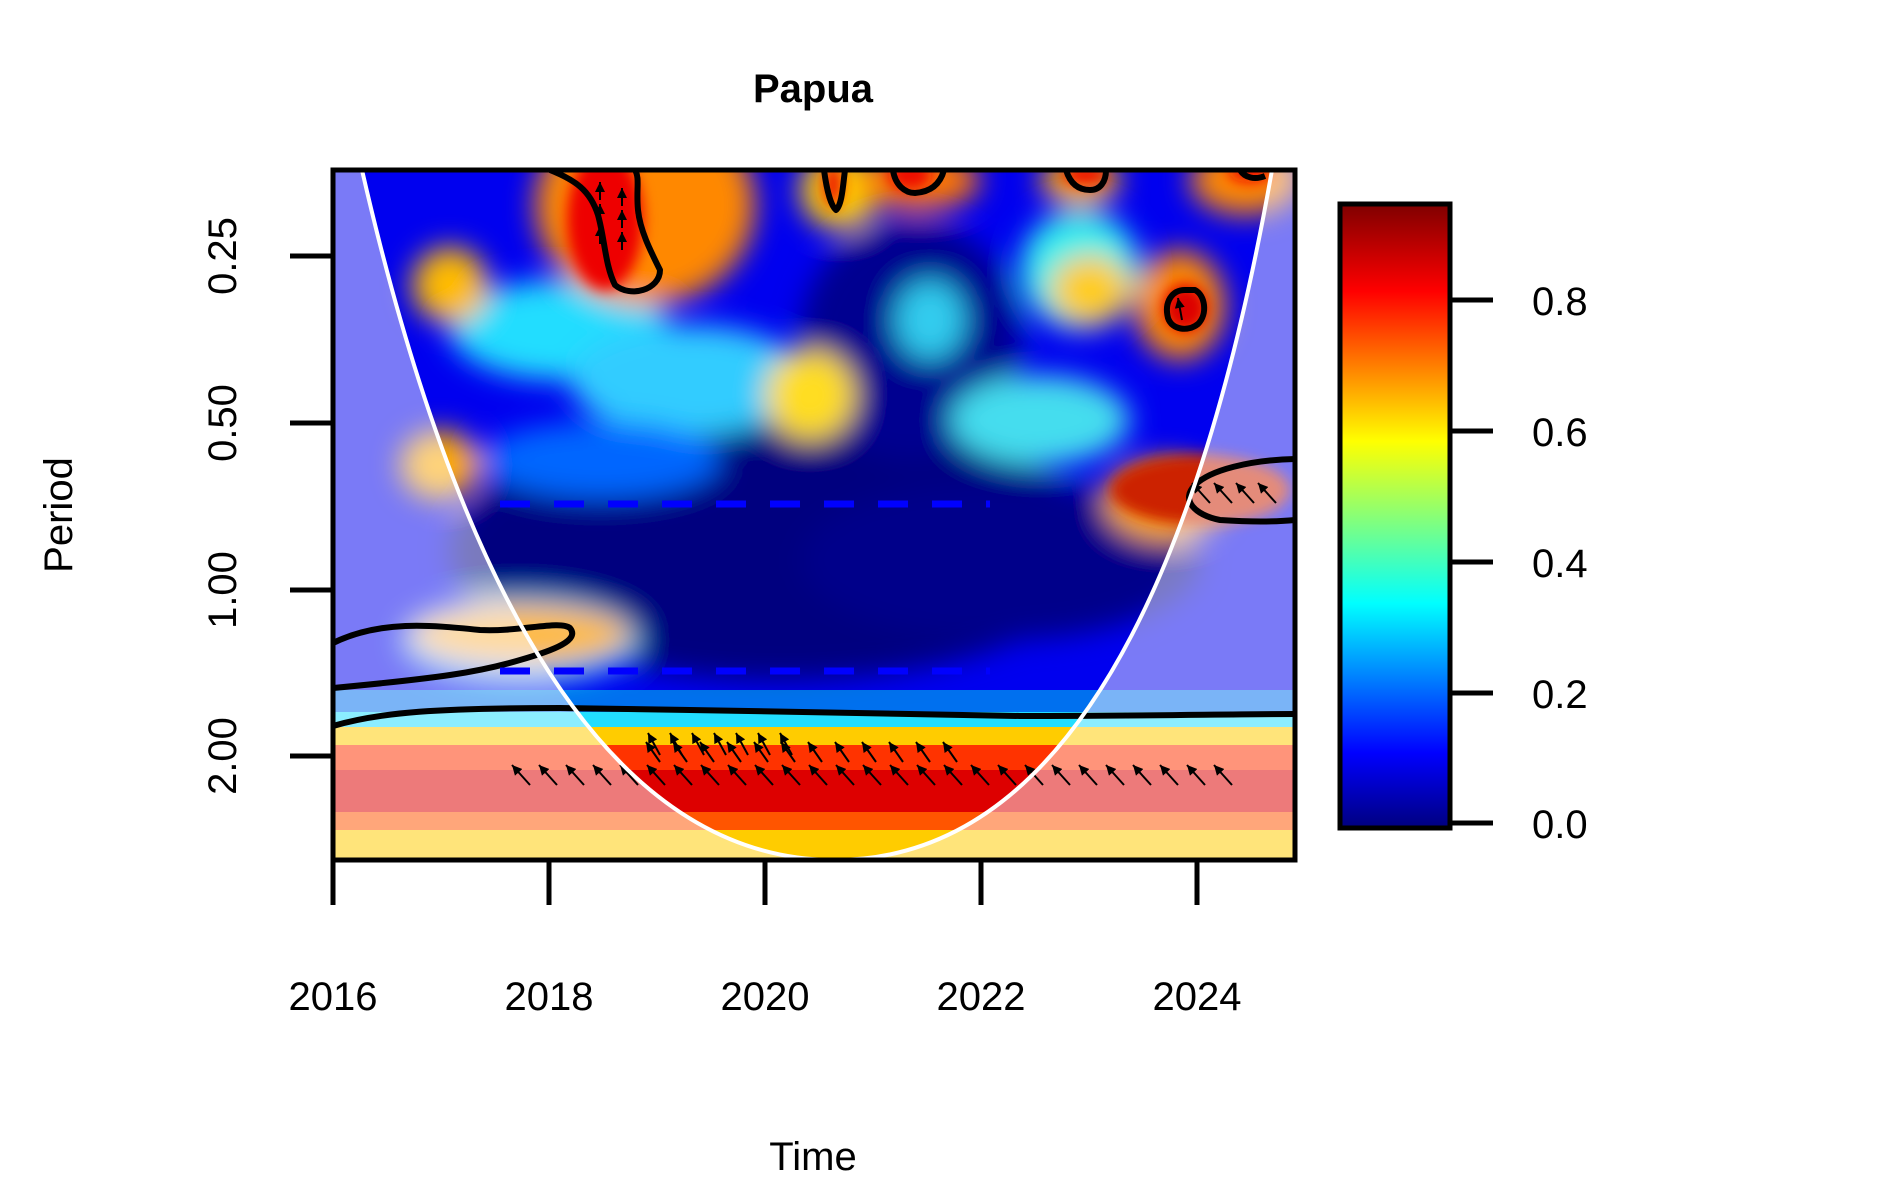 Image resolution: width=1889 pixels, height=1181 pixels. What do you see at coordinates (1560, 825) in the screenshot?
I see `colorbar-label-0.0: 0.0` at bounding box center [1560, 825].